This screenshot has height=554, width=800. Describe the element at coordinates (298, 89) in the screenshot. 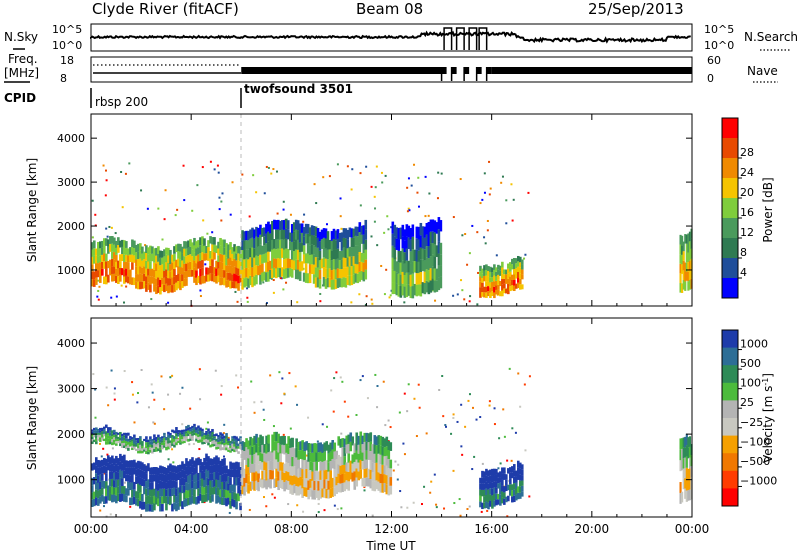

I see `cpid-twofsound: twofsound 3501` at that location.